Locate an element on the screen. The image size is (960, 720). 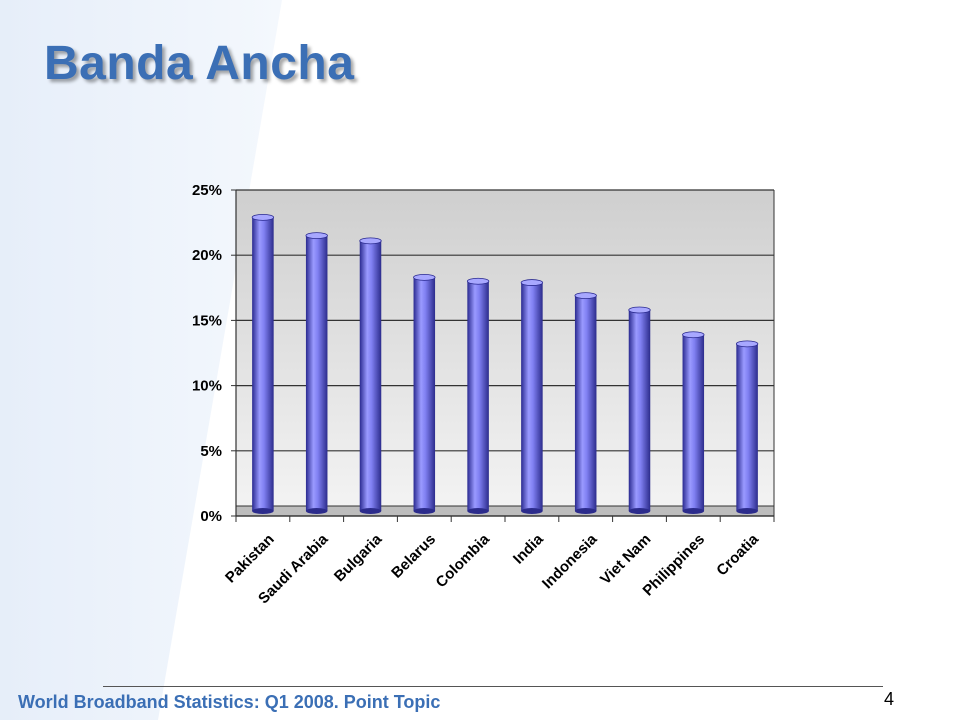
bar-philippines is located at coordinates (693, 422).